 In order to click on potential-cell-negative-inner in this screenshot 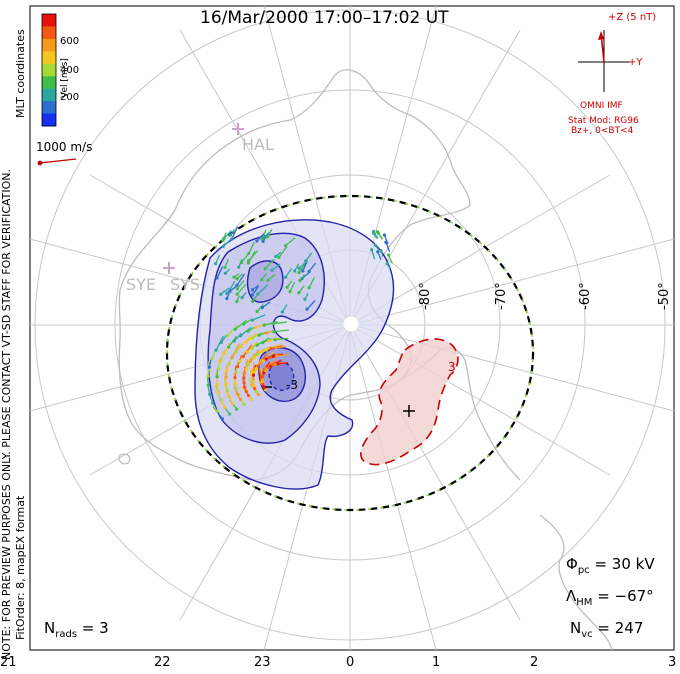, I will do `click(265, 281)`.